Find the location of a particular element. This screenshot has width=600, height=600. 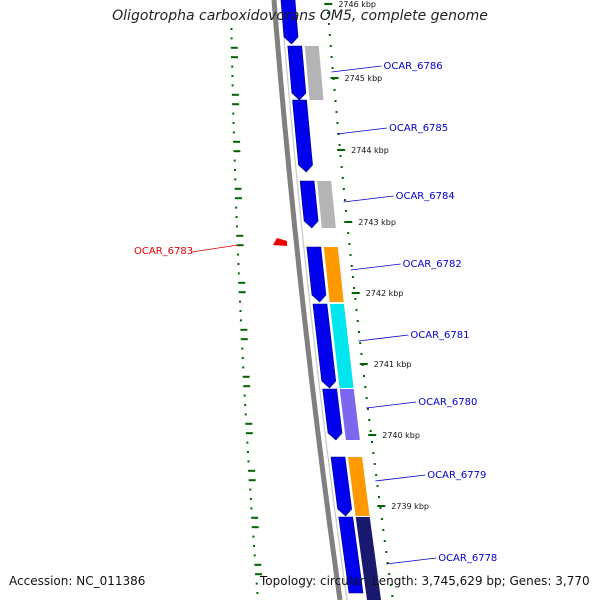

gene-label-ocar_6778: OCAR_6778 is located at coordinates (467, 558).